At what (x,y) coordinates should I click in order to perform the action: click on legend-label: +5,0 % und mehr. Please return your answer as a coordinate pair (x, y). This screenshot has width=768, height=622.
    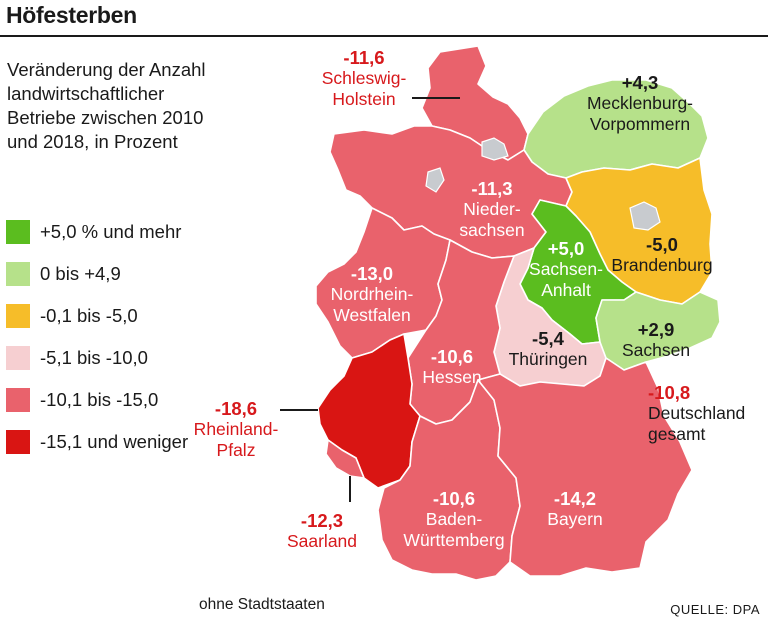
    Looking at the image, I should click on (111, 231).